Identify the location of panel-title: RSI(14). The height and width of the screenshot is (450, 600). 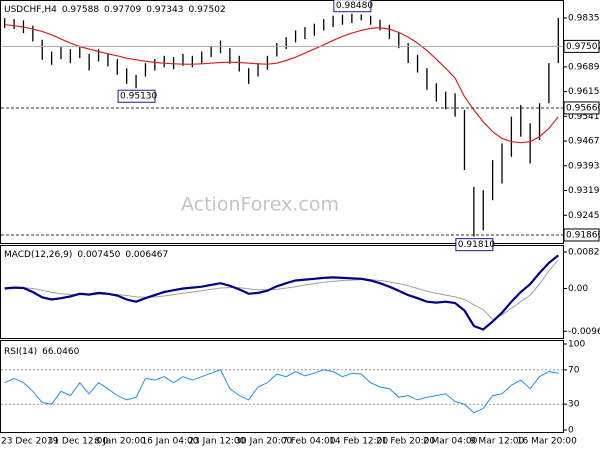
(20, 352).